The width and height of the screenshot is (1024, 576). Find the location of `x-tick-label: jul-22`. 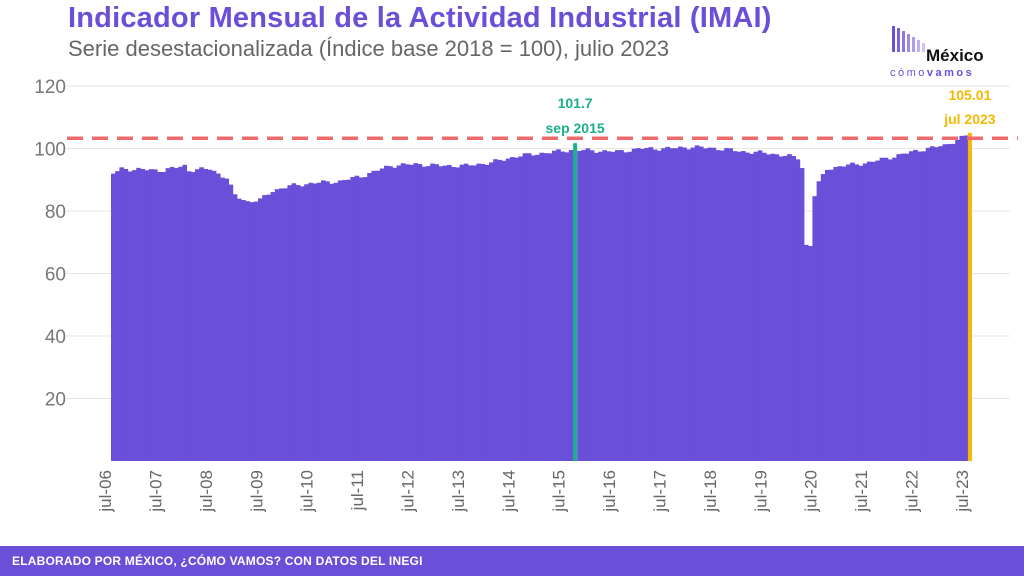

x-tick-label: jul-22 is located at coordinates (912, 491).